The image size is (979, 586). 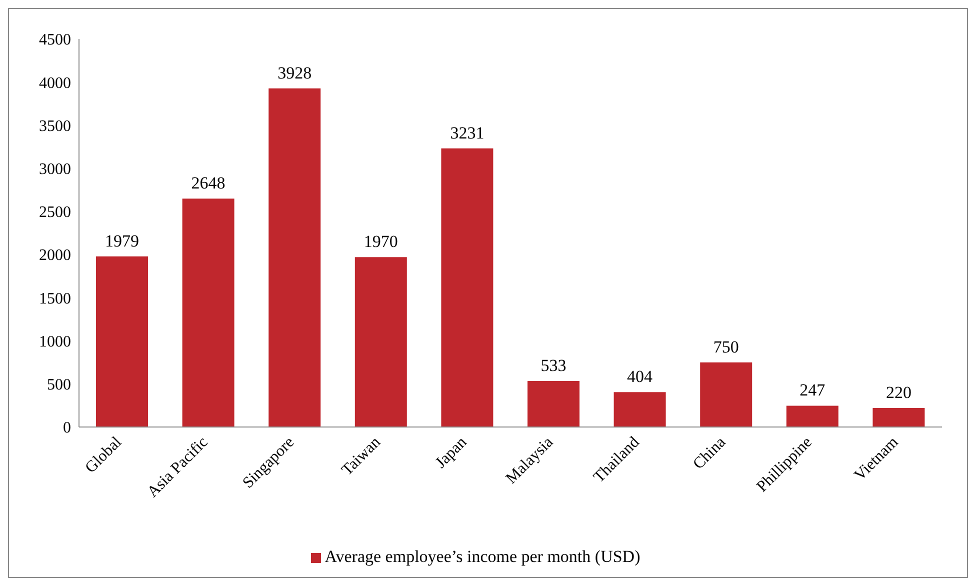 What do you see at coordinates (813, 390) in the screenshot?
I see `data-label: 247` at bounding box center [813, 390].